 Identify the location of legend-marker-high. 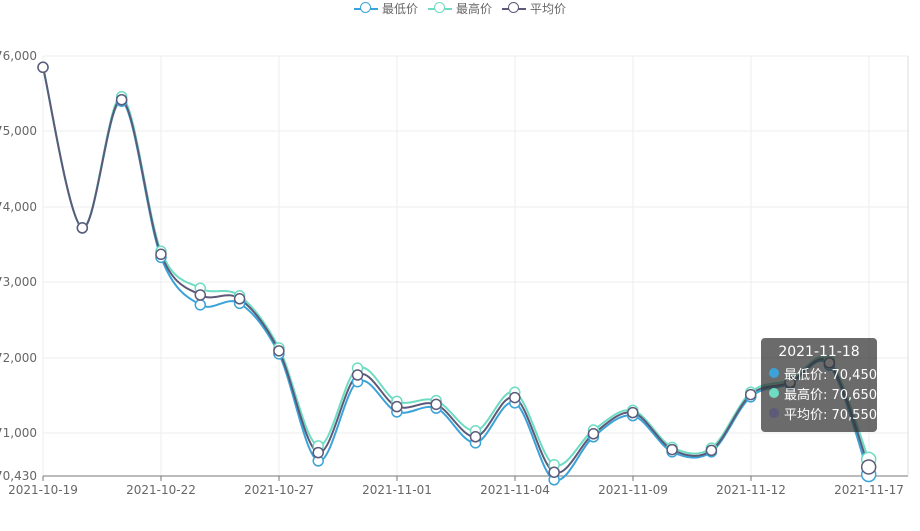
(439, 8).